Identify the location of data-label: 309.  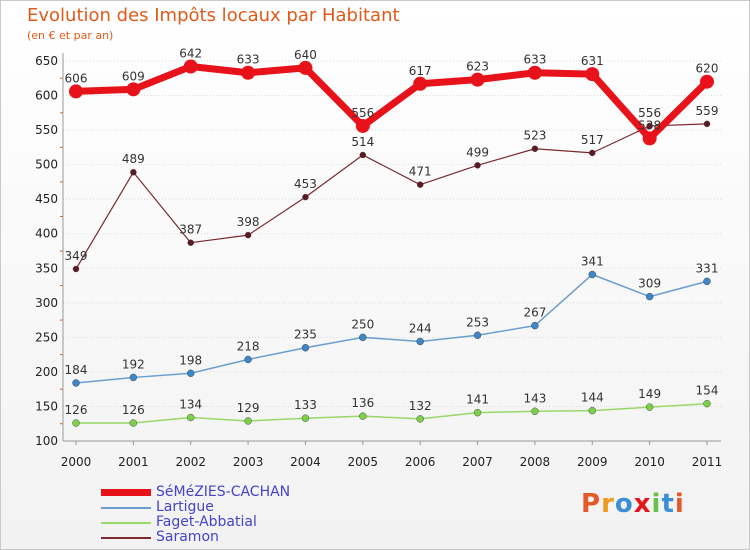
(649, 284).